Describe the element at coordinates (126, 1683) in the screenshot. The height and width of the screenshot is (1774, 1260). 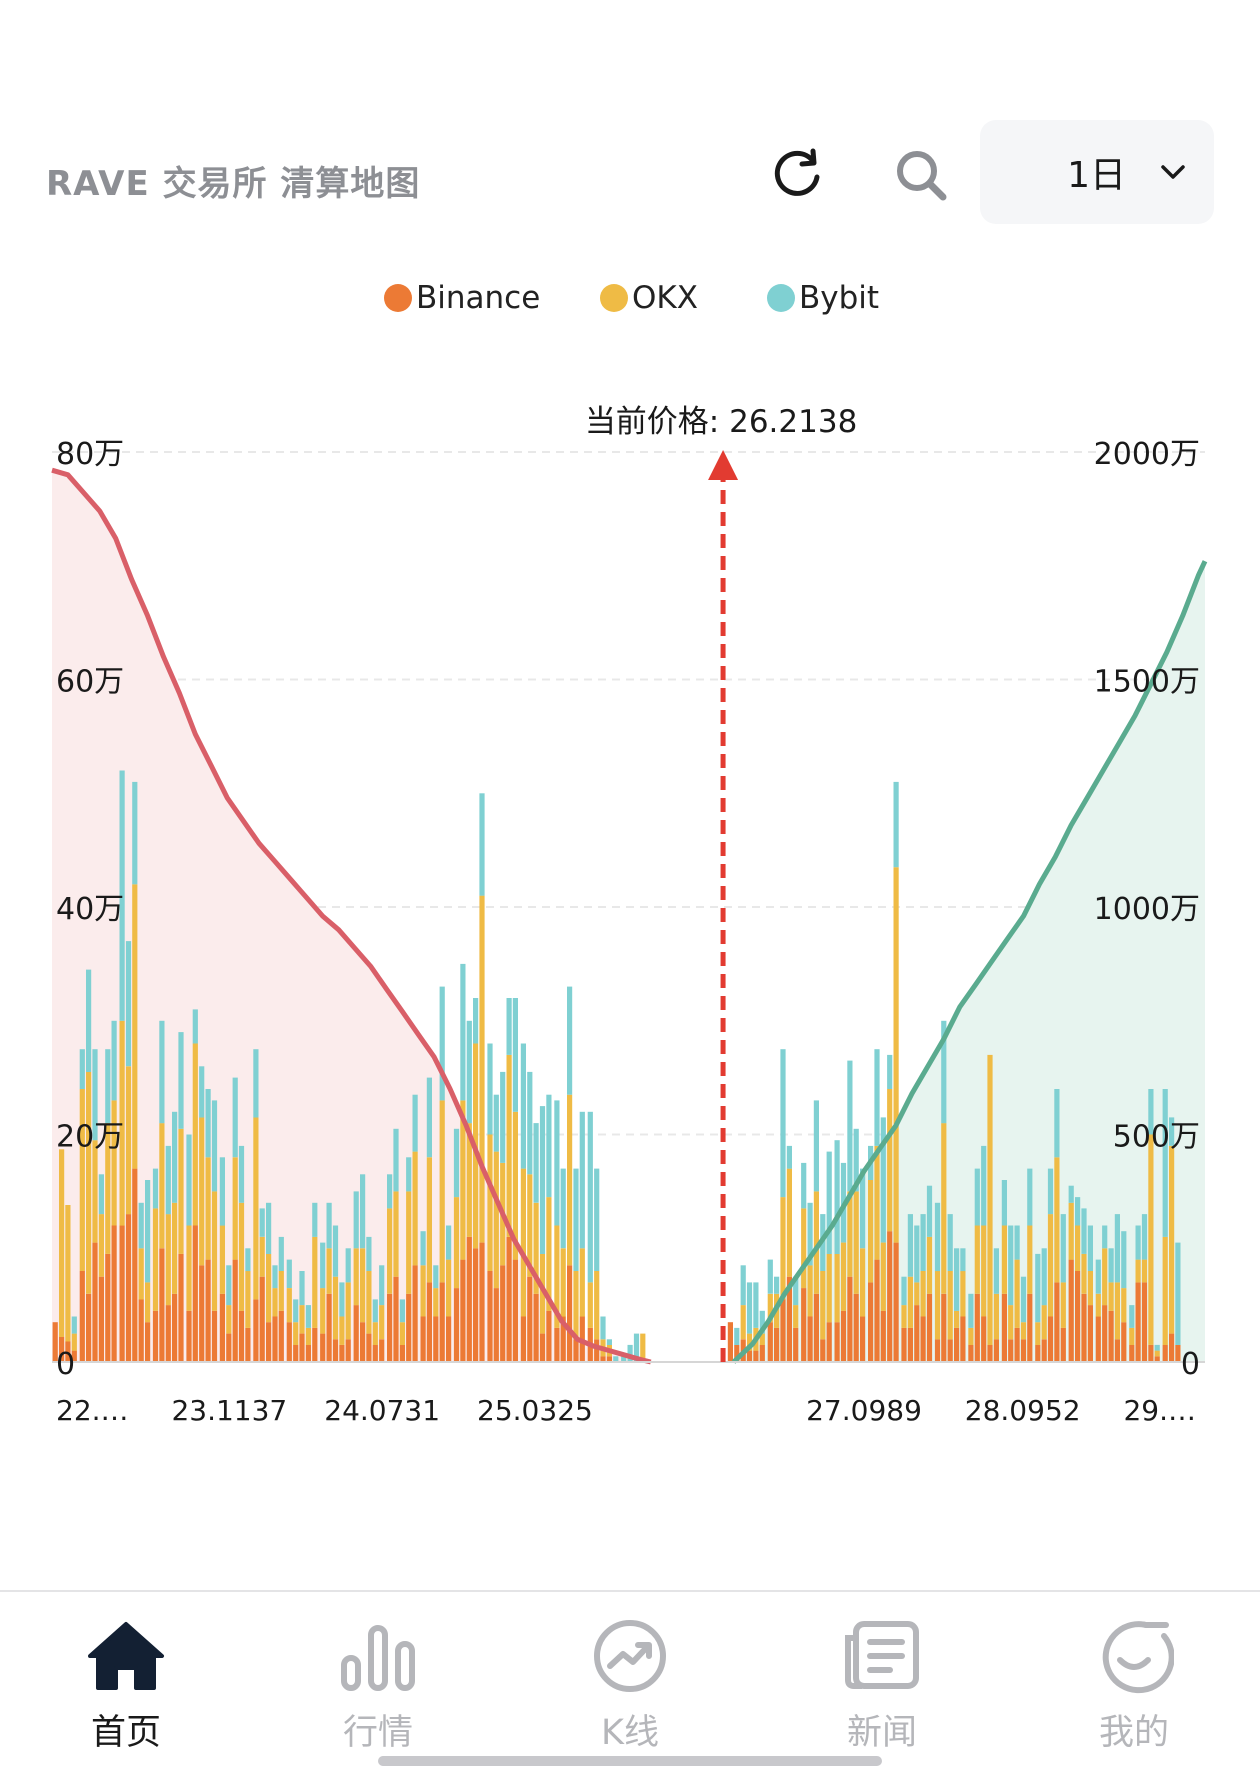
I see `nav-home: 首页` at that location.